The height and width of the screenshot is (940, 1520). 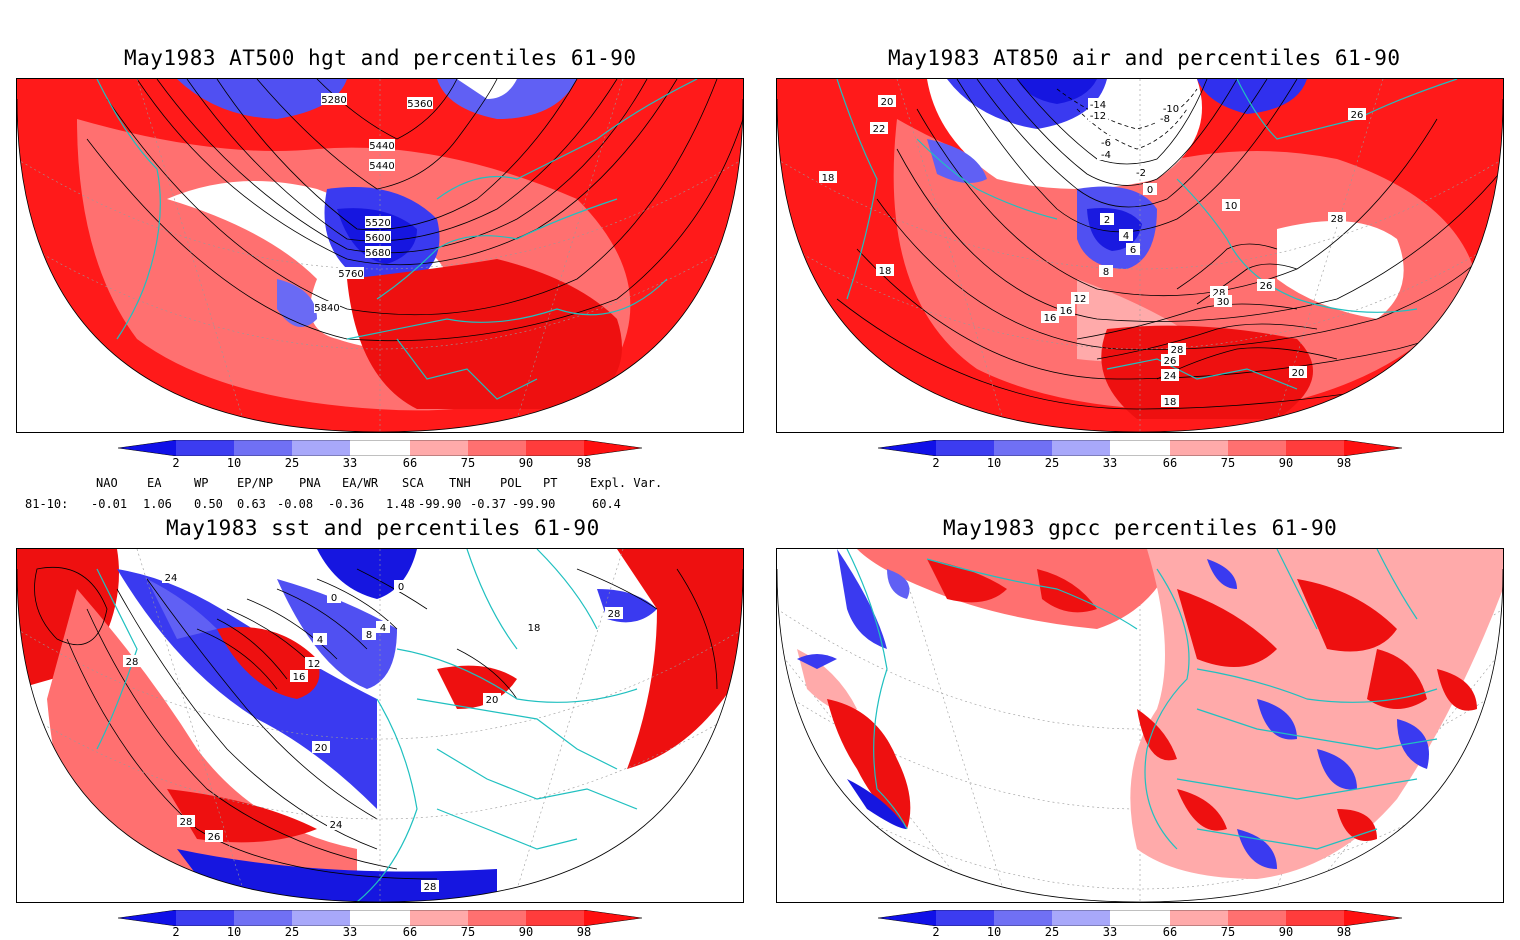 I want to click on index-row-label: 81-10:, so click(x=47, y=504).